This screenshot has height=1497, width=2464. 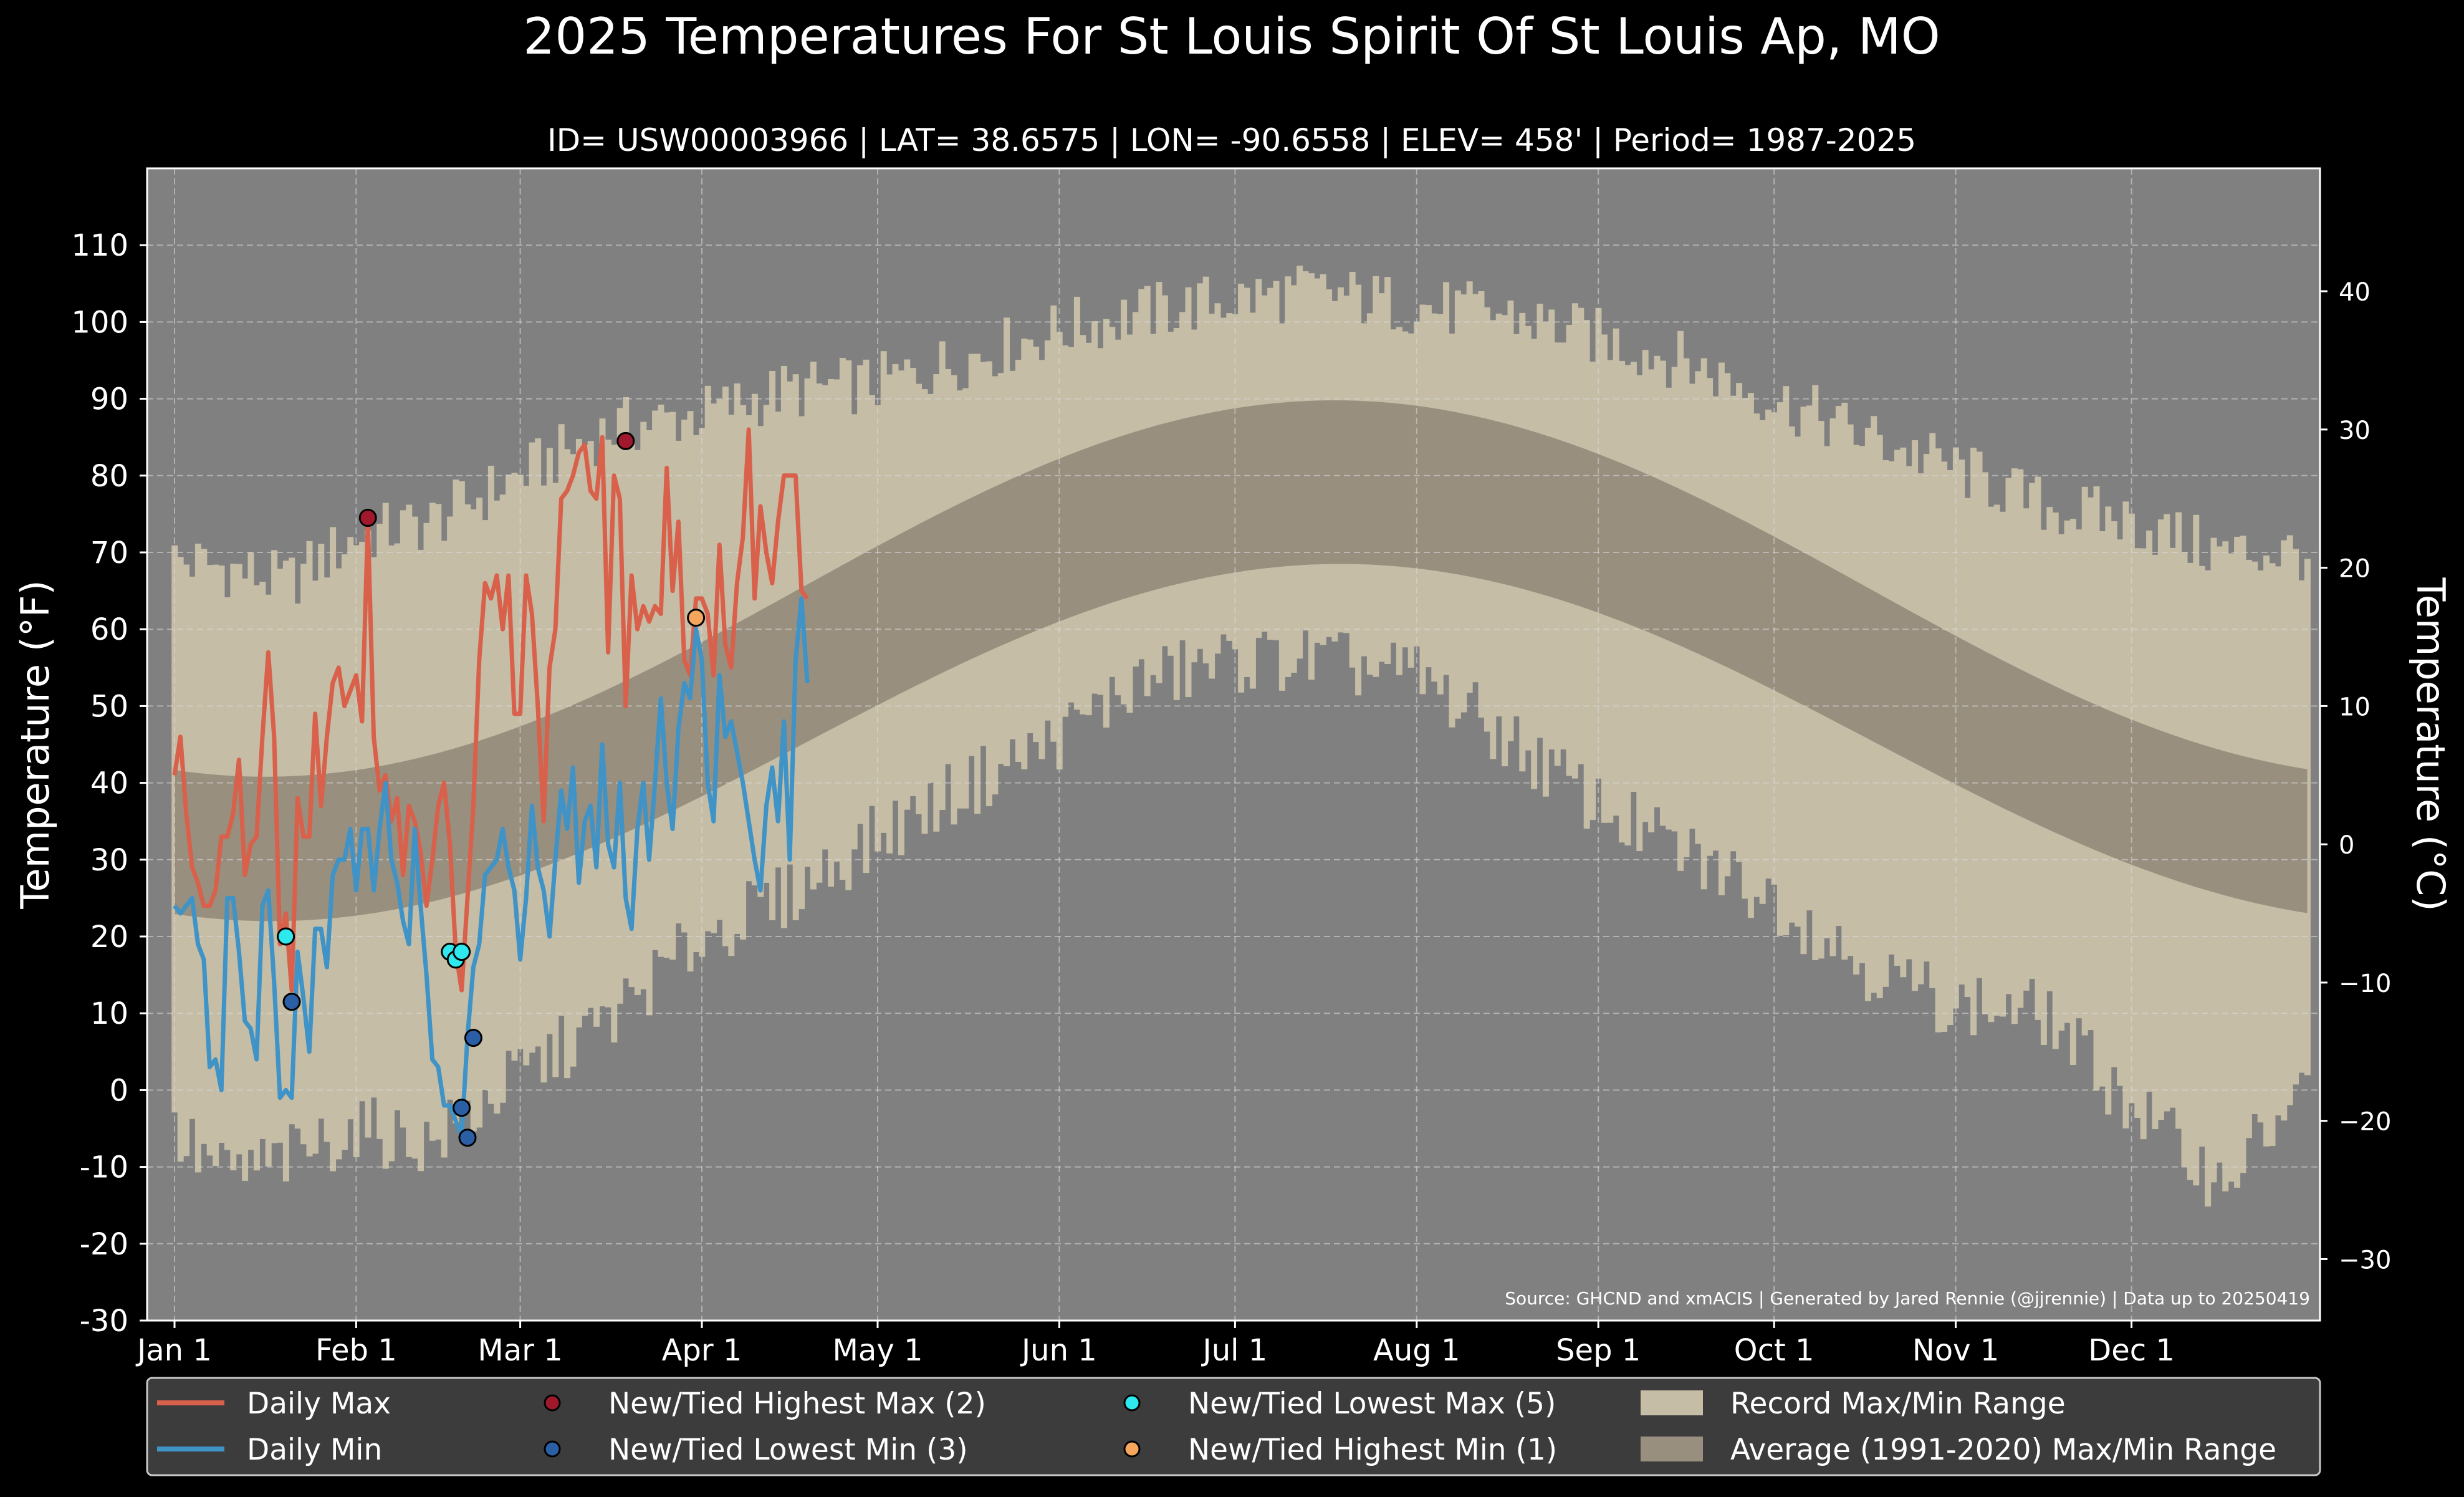 What do you see at coordinates (356, 1350) in the screenshot?
I see `x-tick-label: Feb 1` at bounding box center [356, 1350].